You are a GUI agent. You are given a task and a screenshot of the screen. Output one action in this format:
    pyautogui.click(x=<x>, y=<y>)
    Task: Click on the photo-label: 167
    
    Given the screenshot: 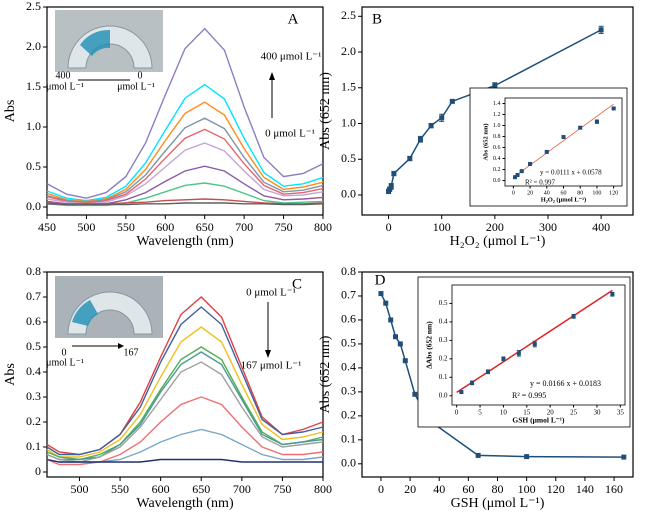 What is the action you would take?
    pyautogui.click(x=131, y=352)
    